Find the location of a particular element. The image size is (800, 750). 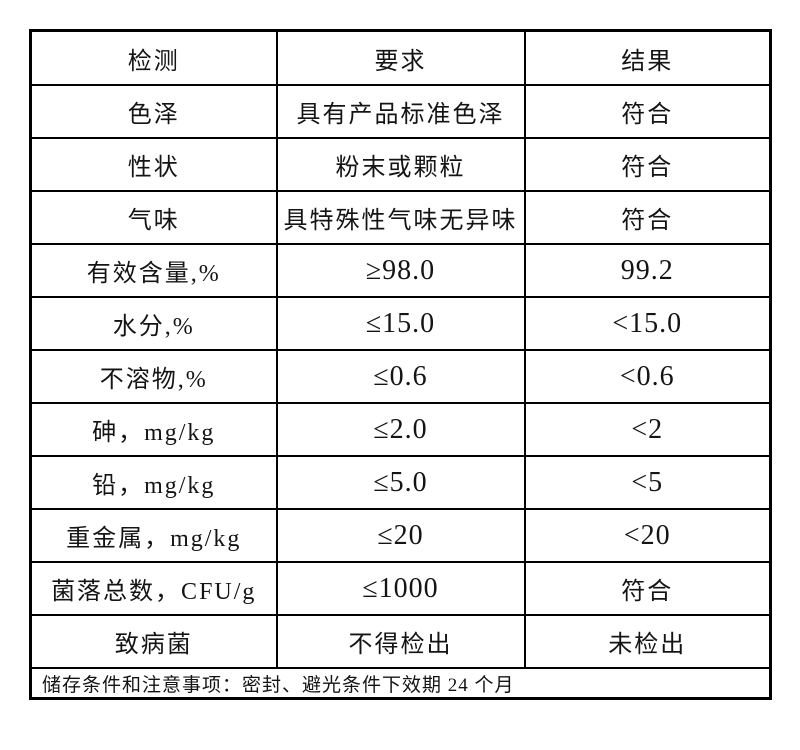

cell-requirement: ≤20 is located at coordinates (400, 535).